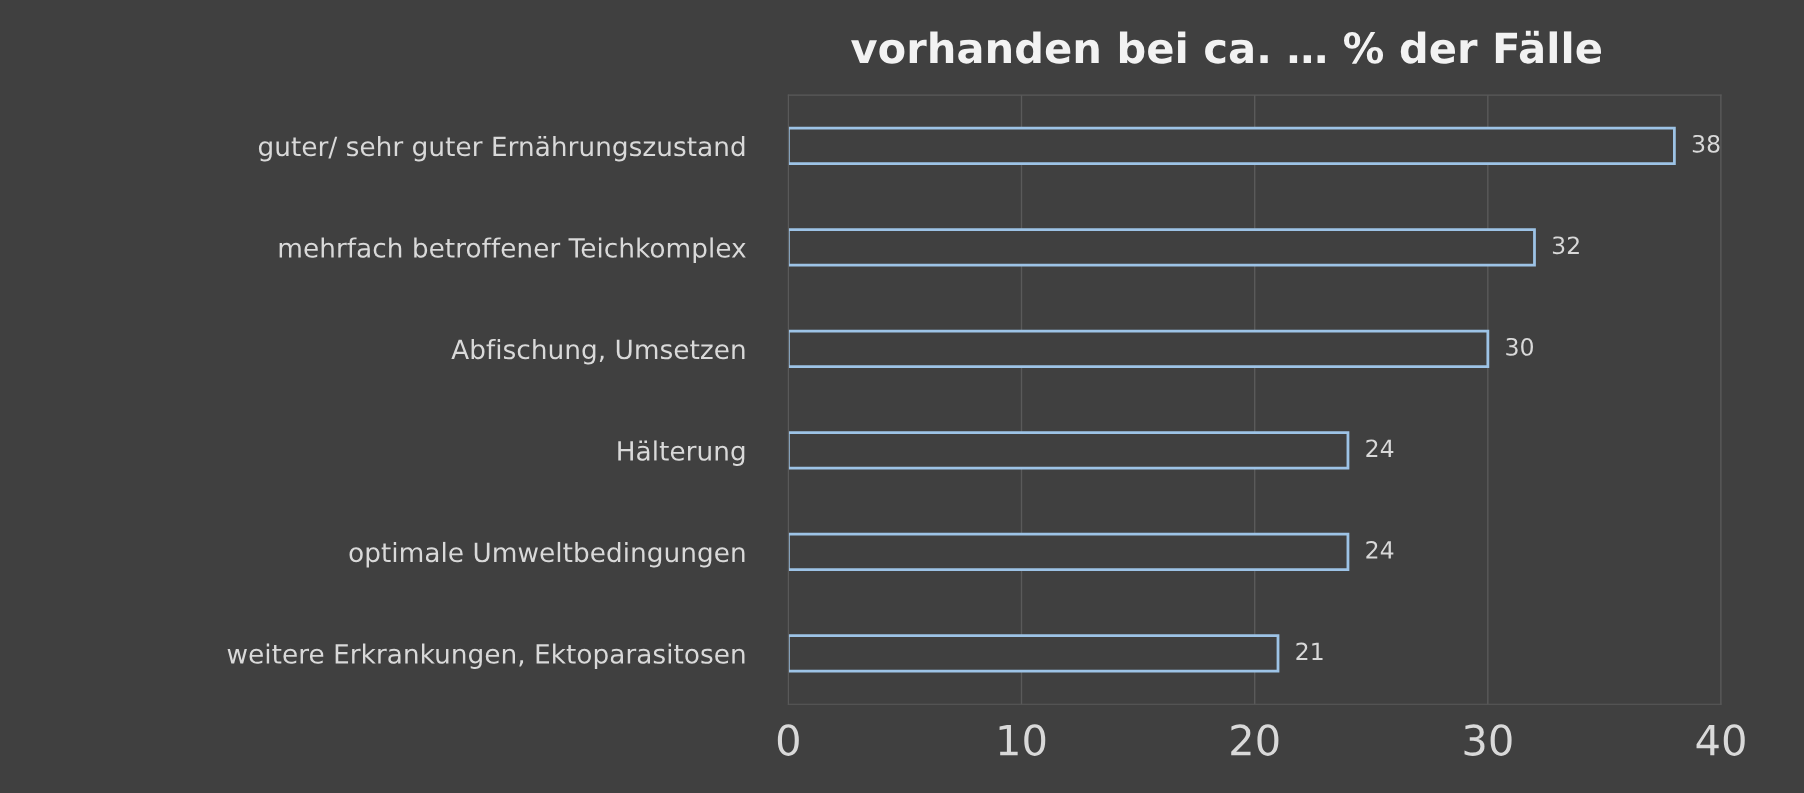  What do you see at coordinates (1255, 740) in the screenshot?
I see `x-tick-label: 20` at bounding box center [1255, 740].